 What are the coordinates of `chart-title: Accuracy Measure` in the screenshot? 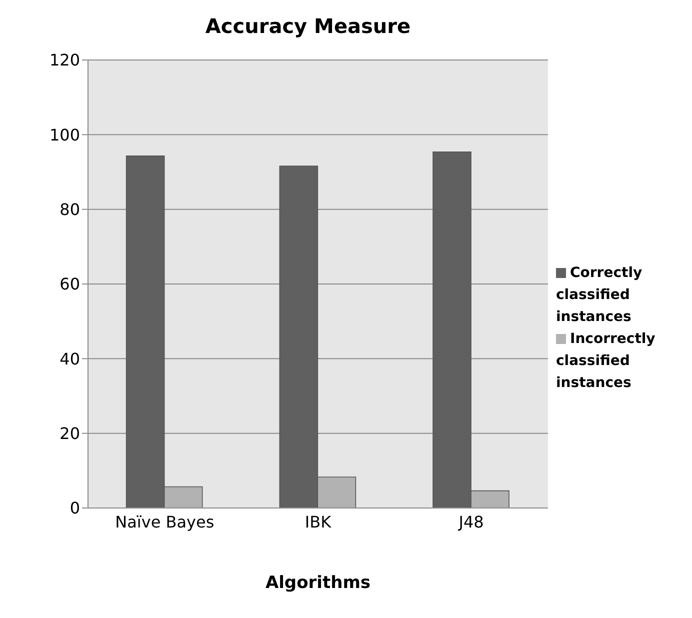 It's located at (308, 26).